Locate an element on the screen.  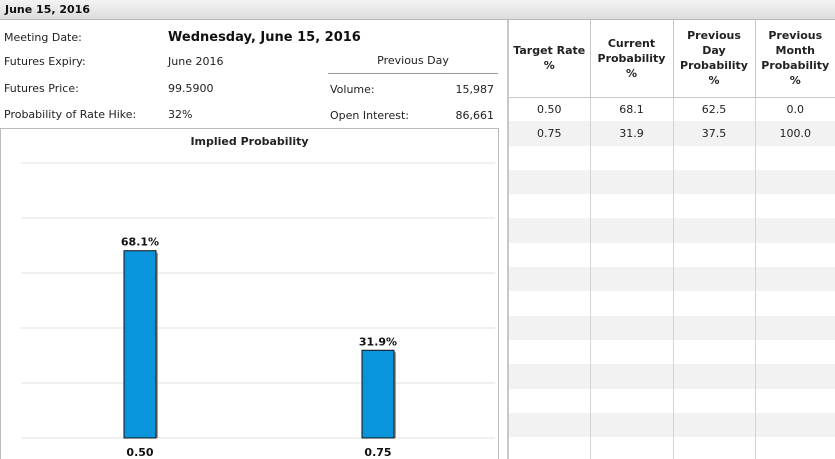
previous-day-header: Previous Day is located at coordinates (413, 63).